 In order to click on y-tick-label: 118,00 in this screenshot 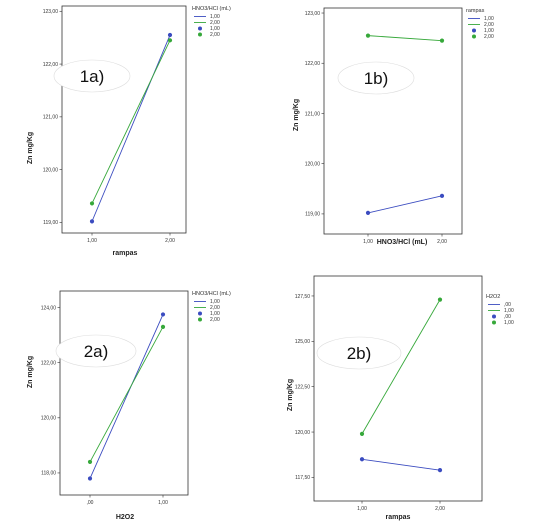, I will do `click(48, 474)`.